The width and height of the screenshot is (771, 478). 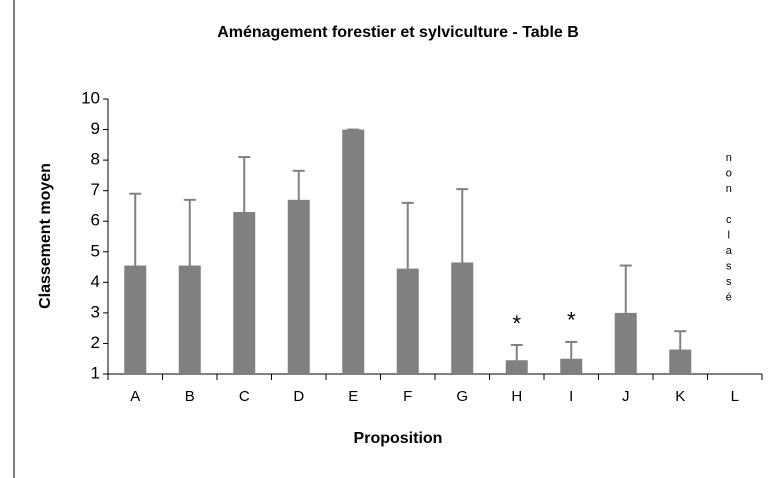 What do you see at coordinates (95, 342) in the screenshot?
I see `y-tick-label: 2` at bounding box center [95, 342].